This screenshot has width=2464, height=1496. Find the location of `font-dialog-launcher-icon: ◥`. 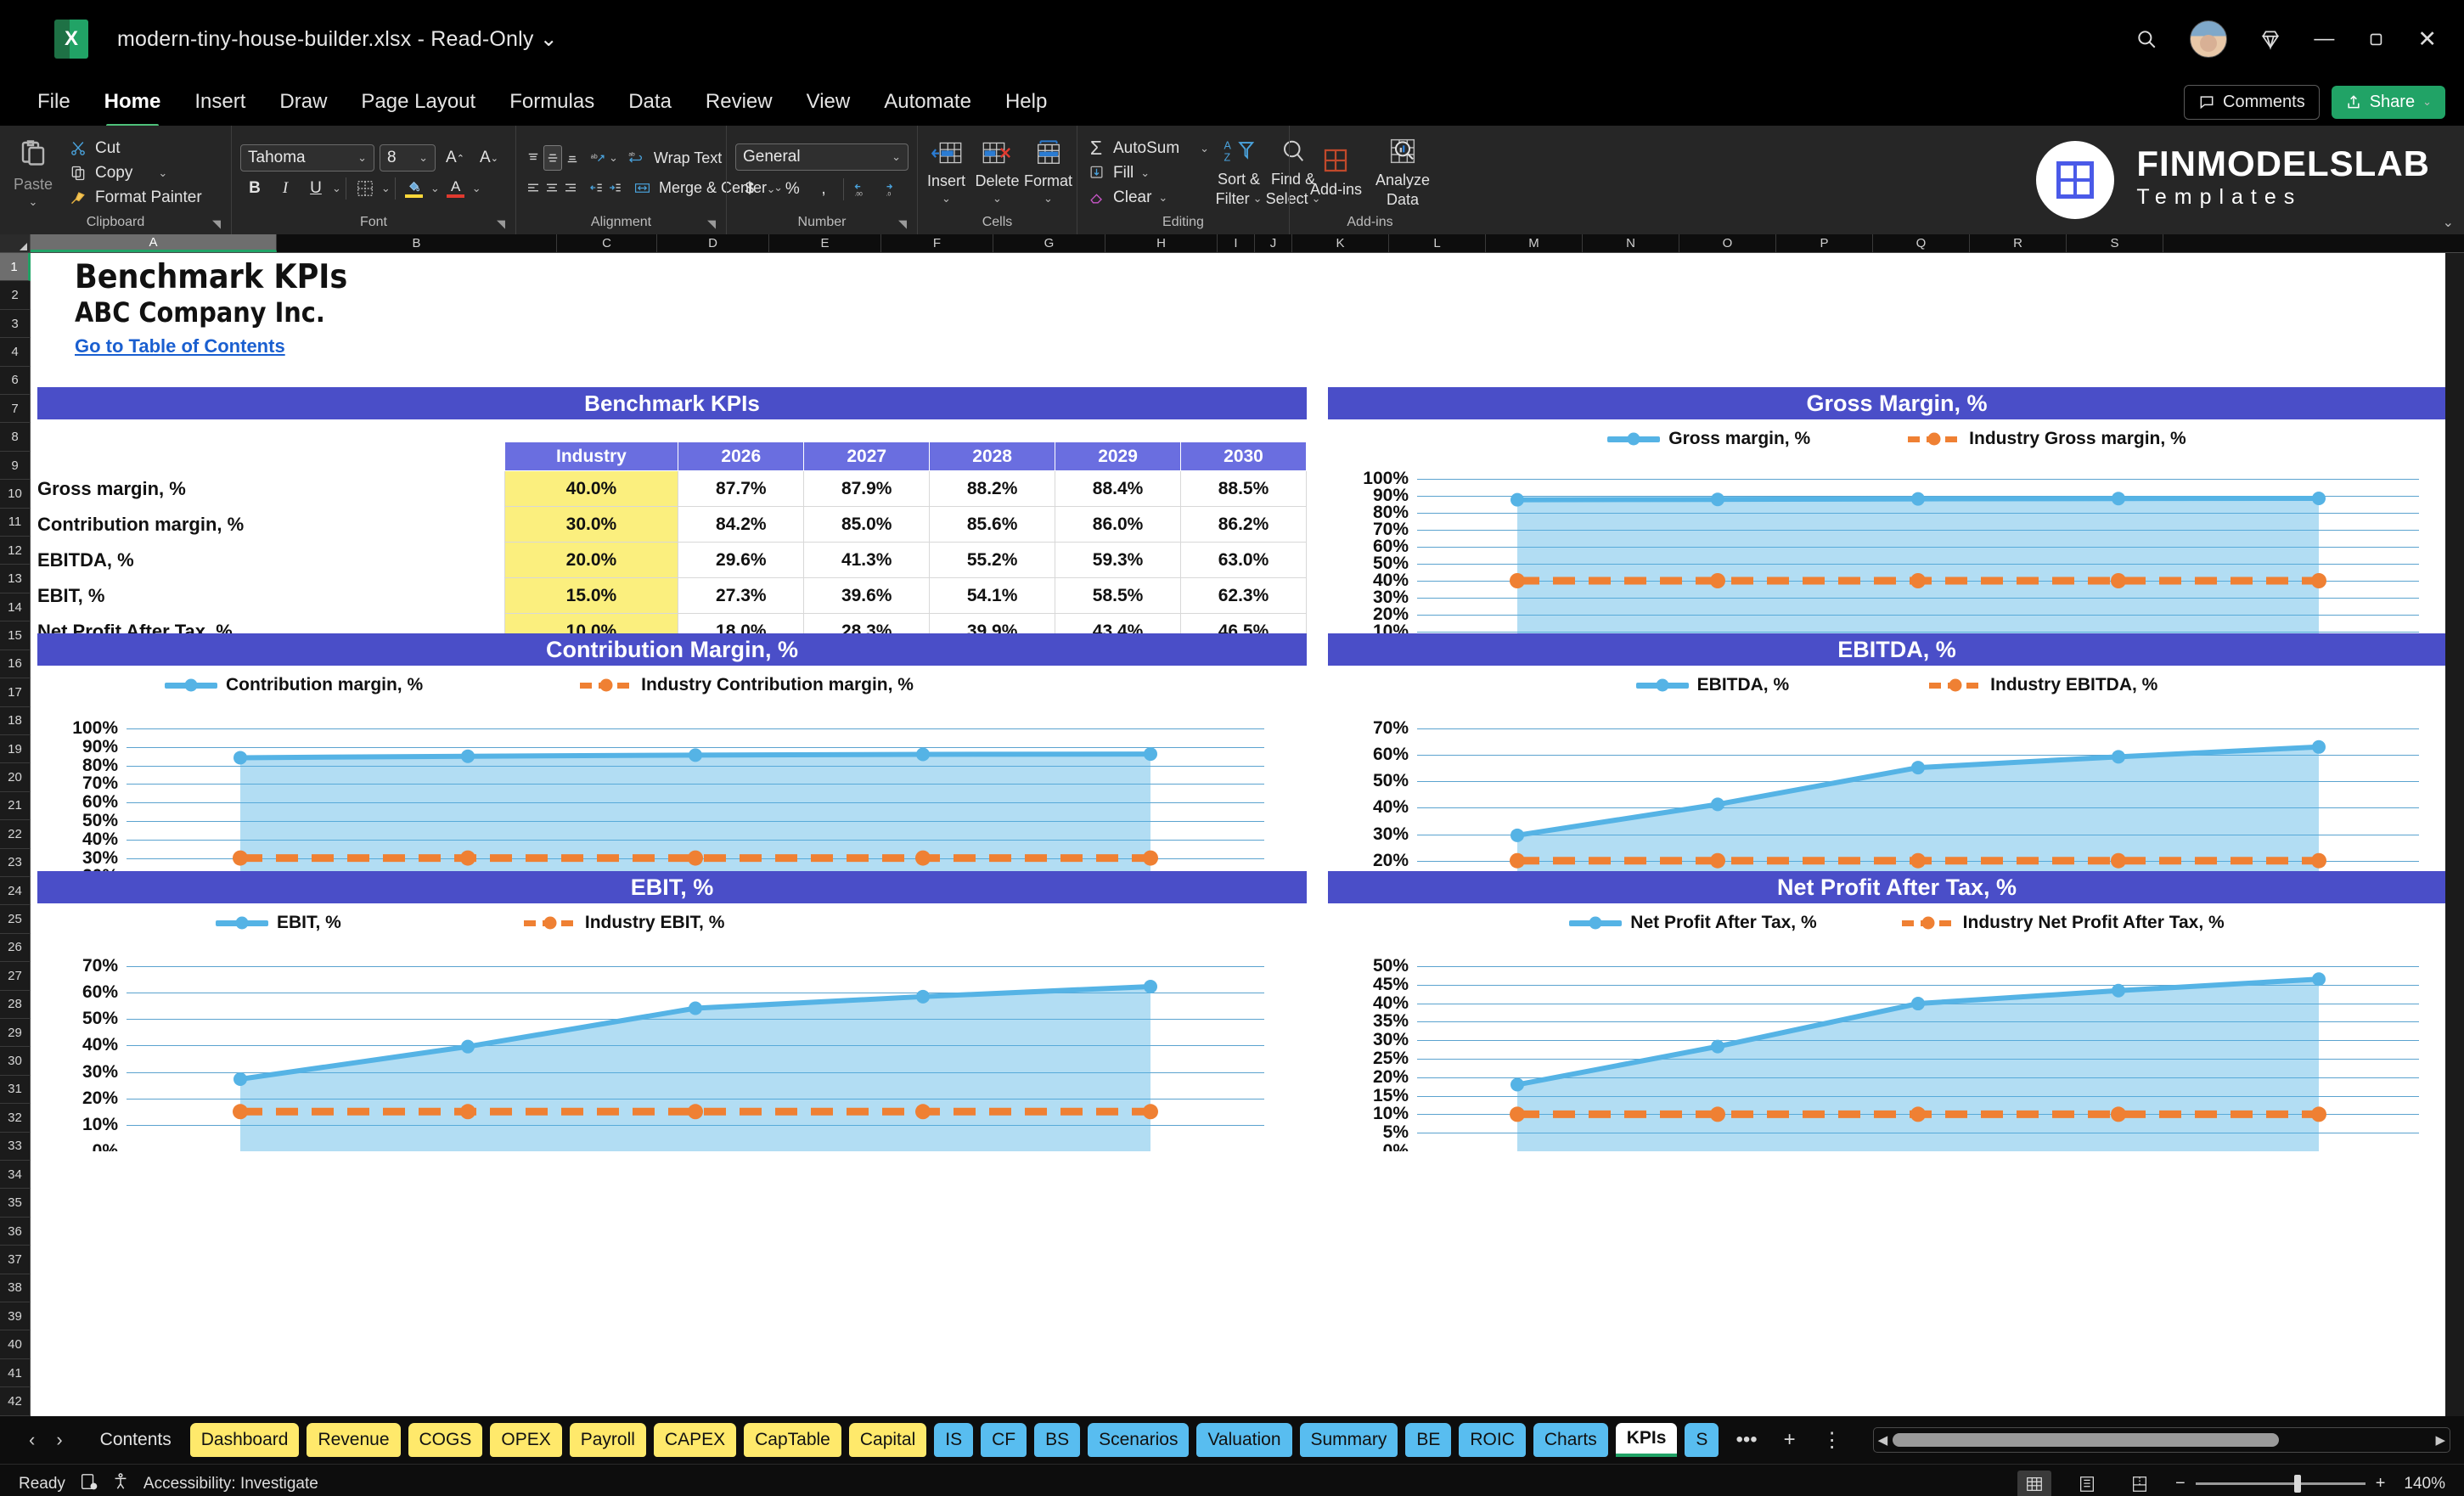

font-dialog-launcher-icon: ◥ is located at coordinates (501, 223).